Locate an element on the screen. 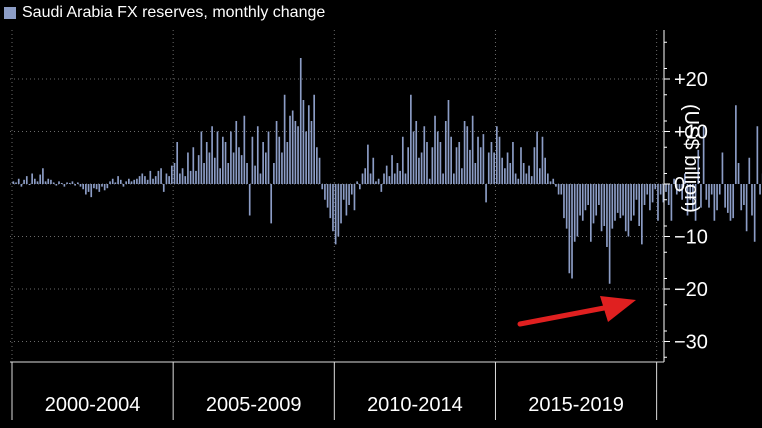 The image size is (762, 428). y-tick-label: +10 is located at coordinates (691, 133).